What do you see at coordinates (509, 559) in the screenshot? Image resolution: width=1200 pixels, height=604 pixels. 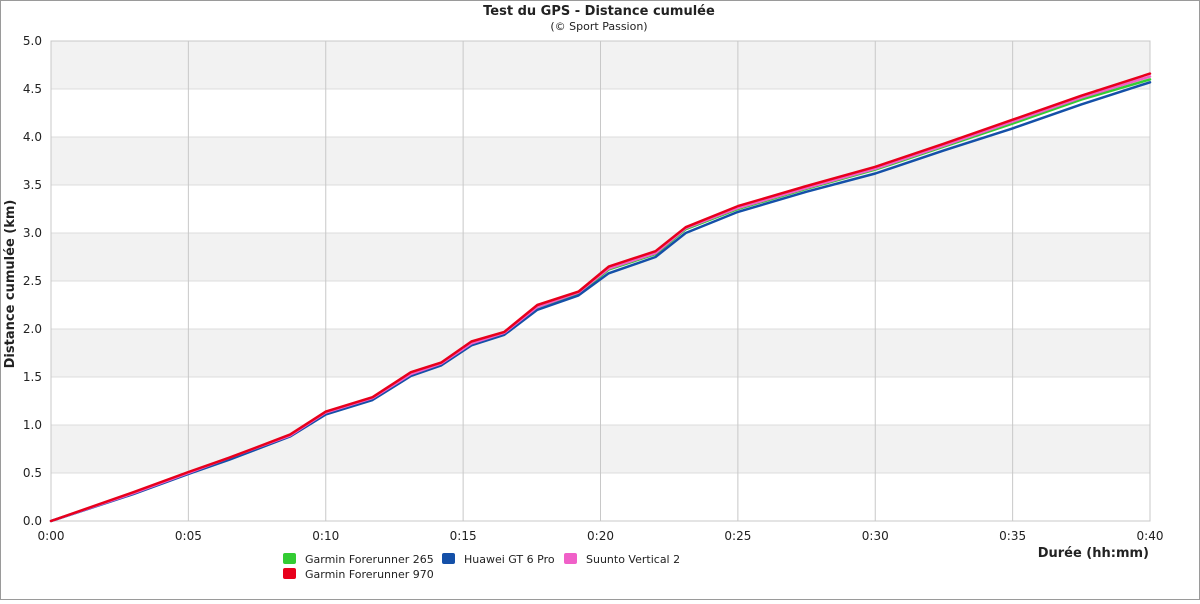 I see `legend-label: Huawei GT 6 Pro` at bounding box center [509, 559].